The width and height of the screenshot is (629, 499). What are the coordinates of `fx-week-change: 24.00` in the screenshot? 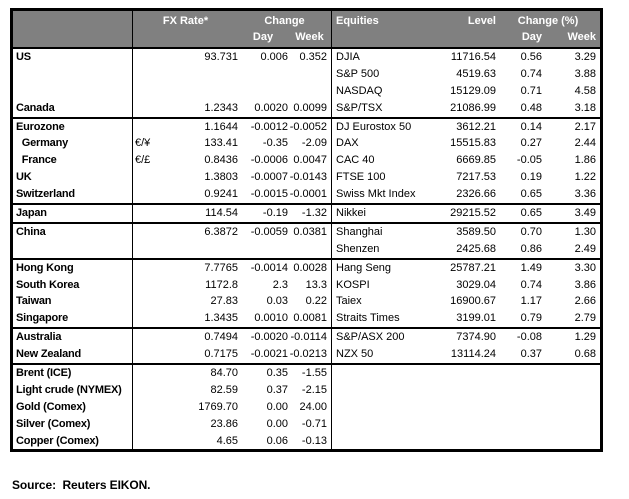 It's located at (313, 406).